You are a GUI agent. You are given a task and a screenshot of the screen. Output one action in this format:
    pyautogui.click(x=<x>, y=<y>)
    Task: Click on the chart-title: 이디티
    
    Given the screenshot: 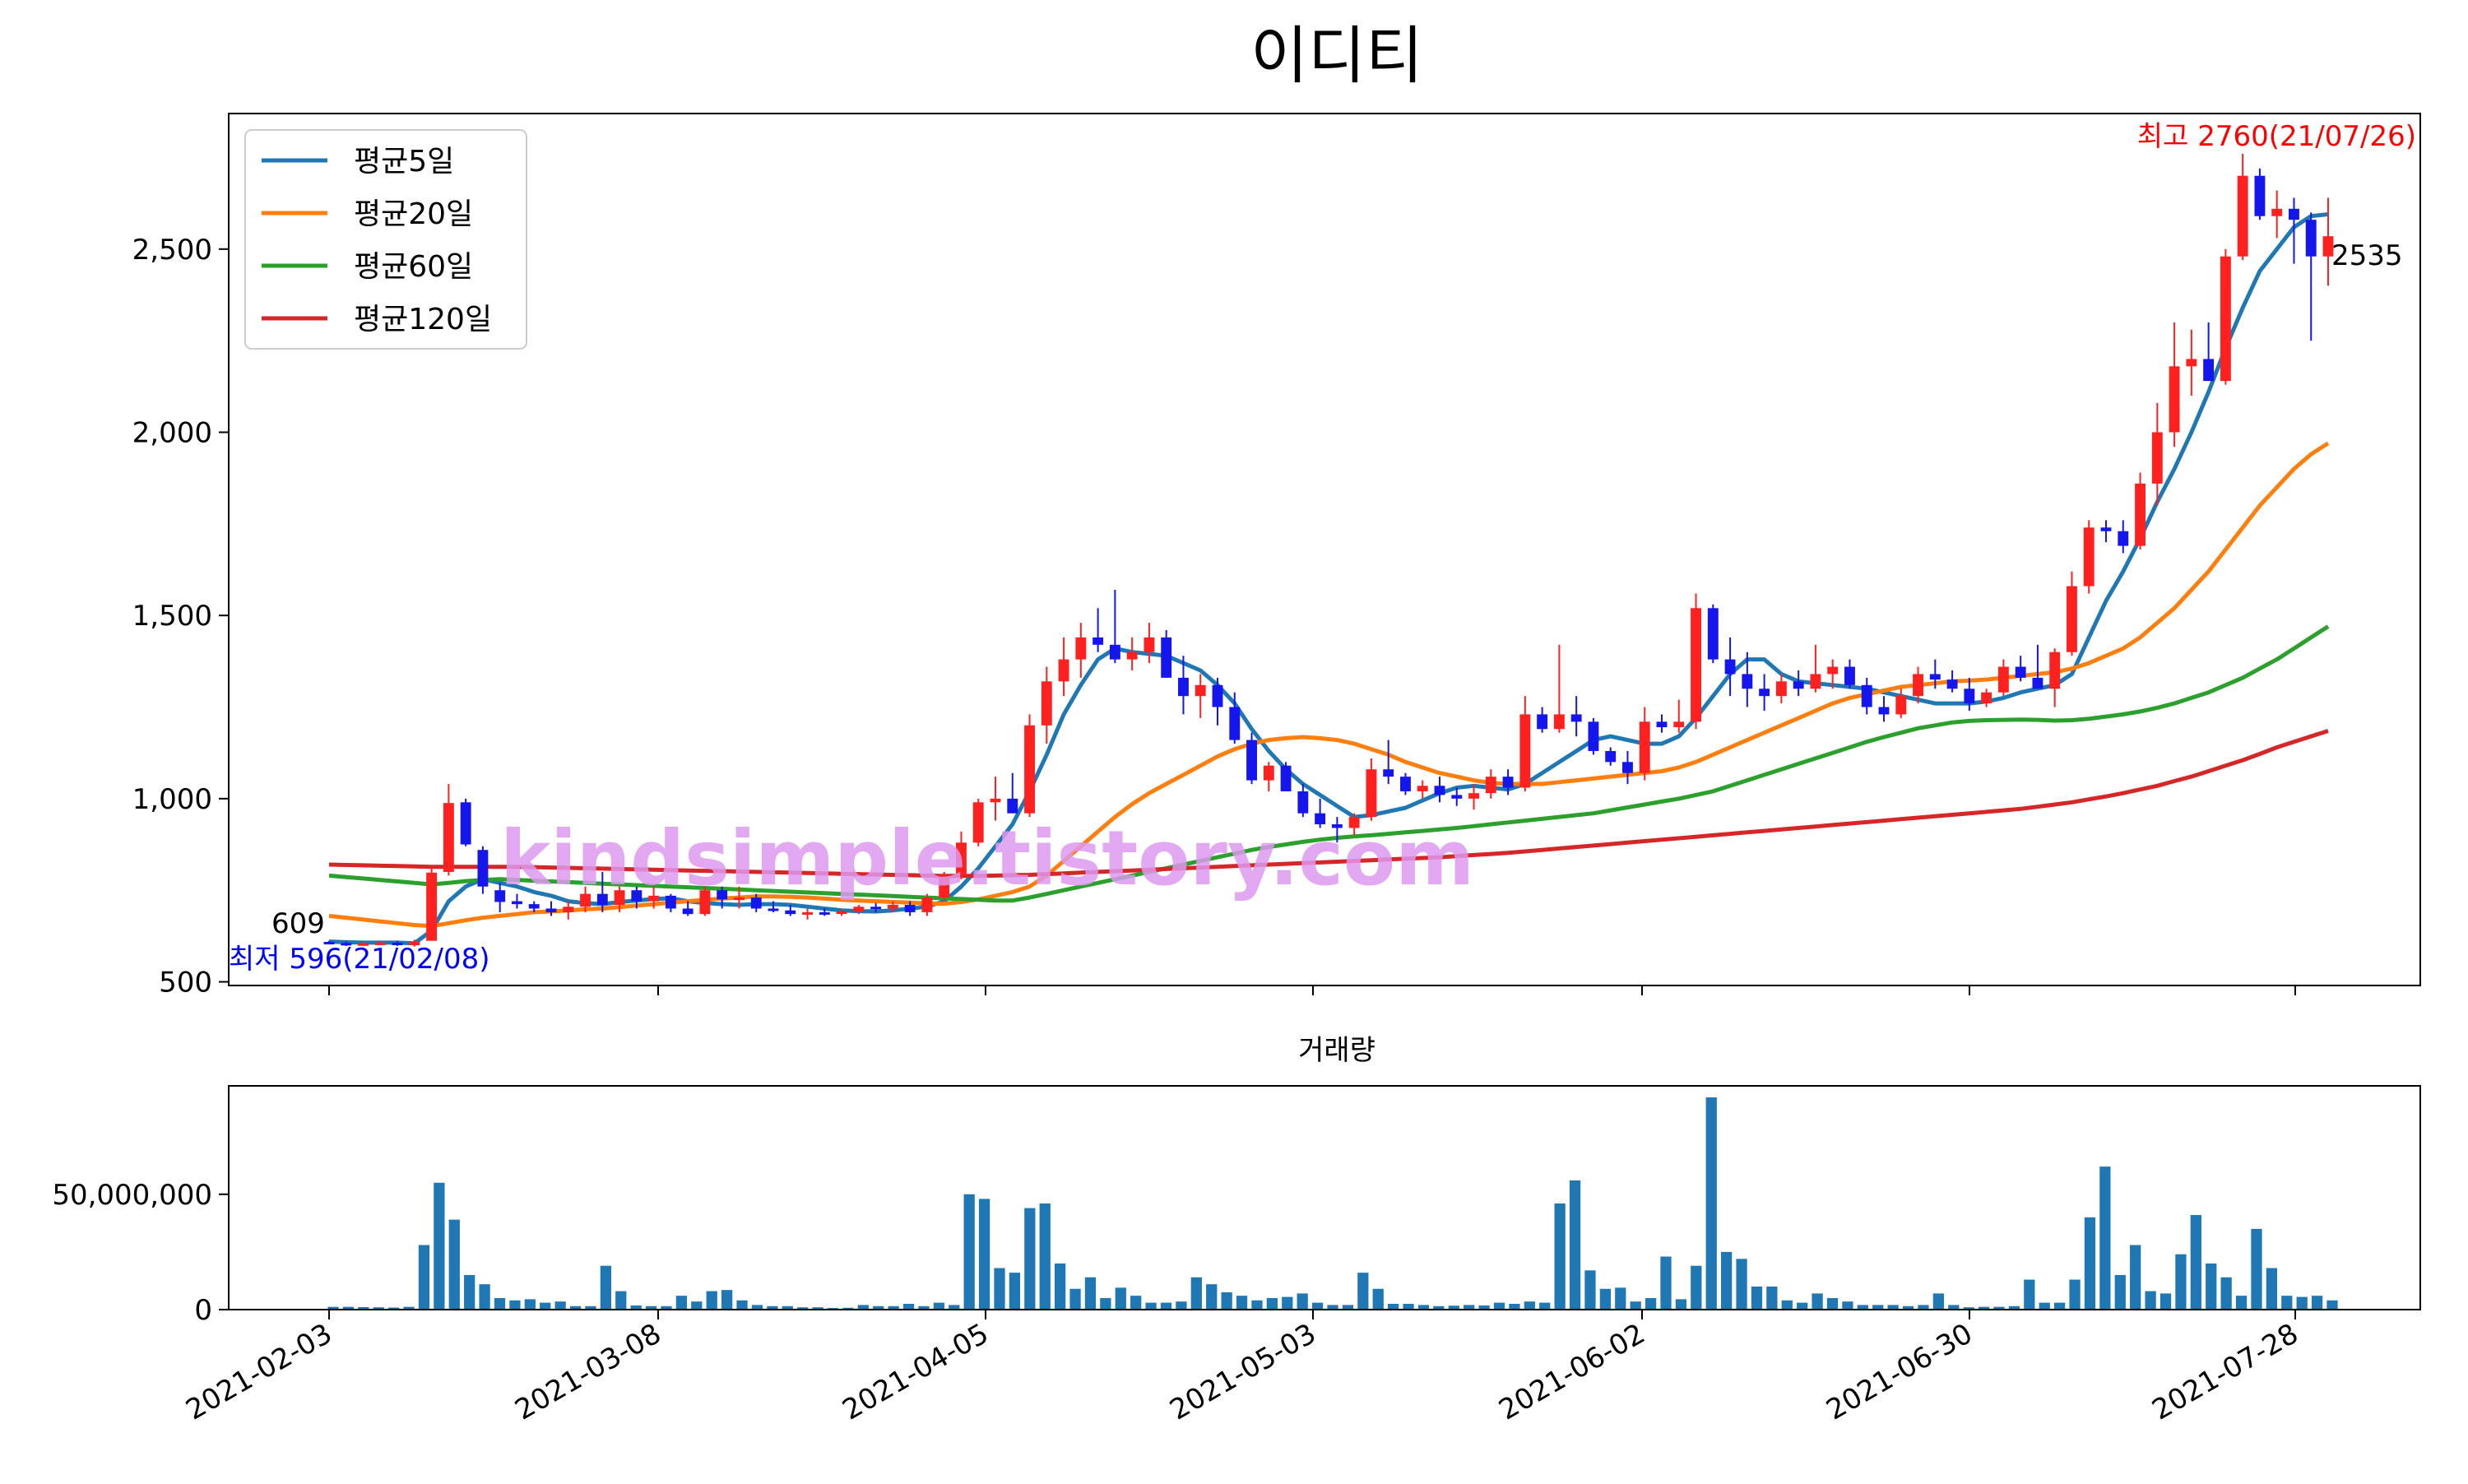 What is the action you would take?
    pyautogui.click(x=1336, y=56)
    